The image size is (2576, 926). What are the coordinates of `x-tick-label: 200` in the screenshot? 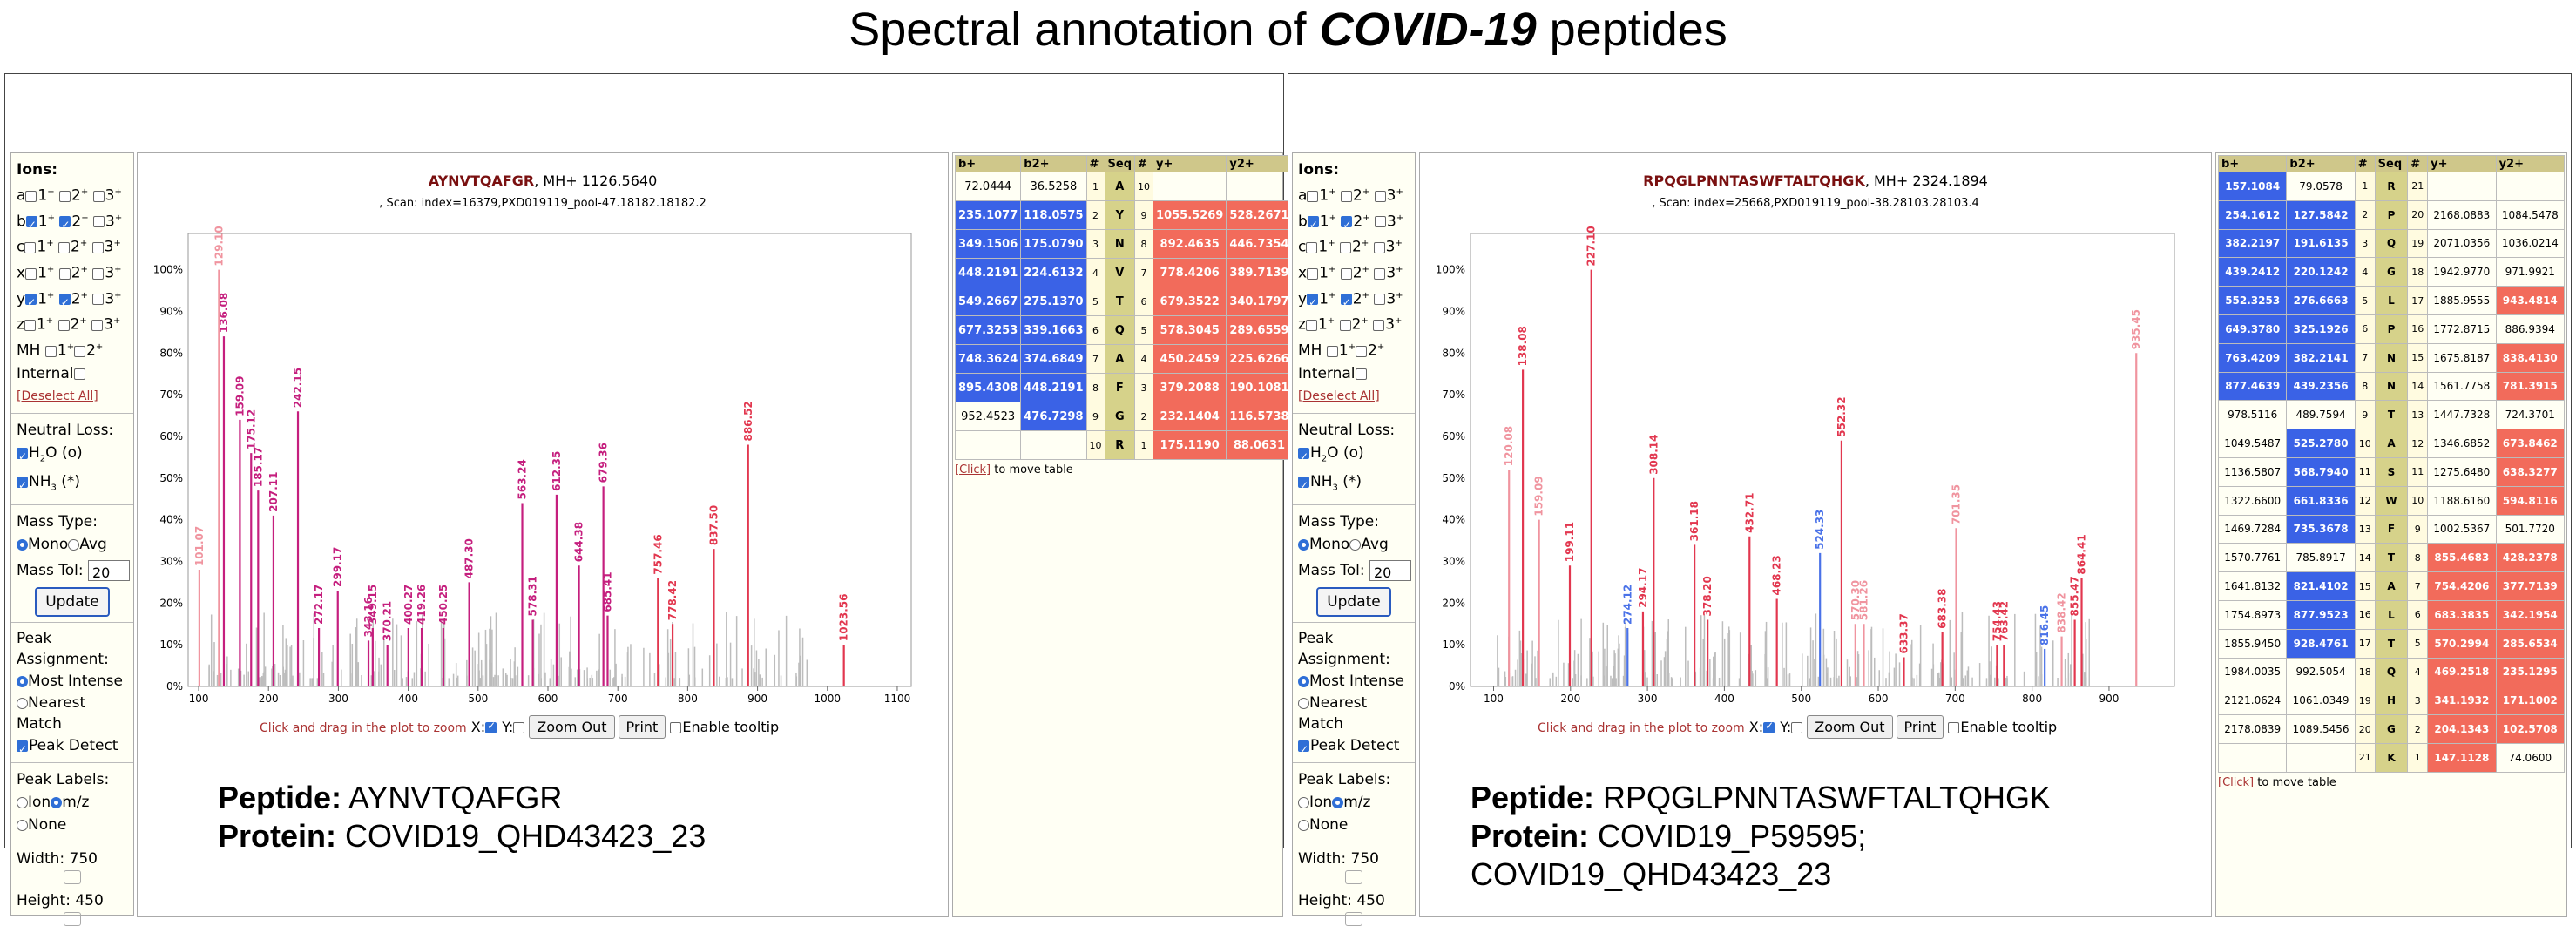 It's located at (269, 699).